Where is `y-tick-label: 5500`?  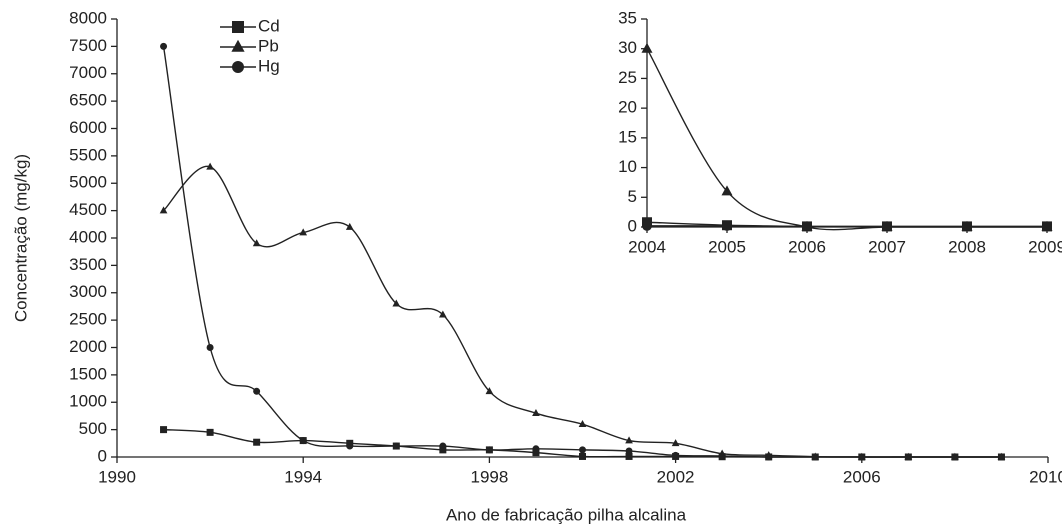 y-tick-label: 5500 is located at coordinates (88, 154).